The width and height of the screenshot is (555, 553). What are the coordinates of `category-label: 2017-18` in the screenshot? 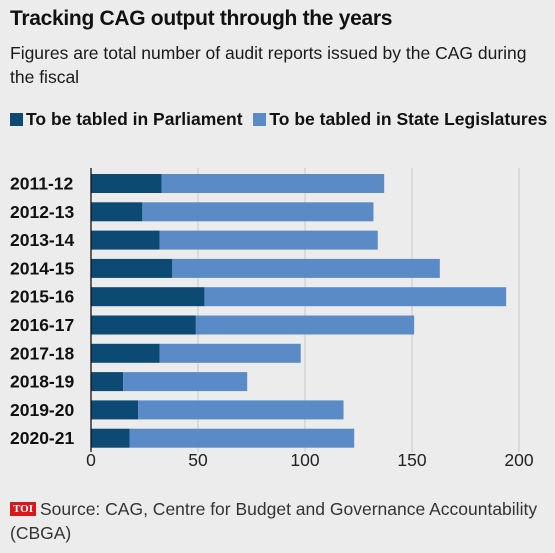 It's located at (42, 353).